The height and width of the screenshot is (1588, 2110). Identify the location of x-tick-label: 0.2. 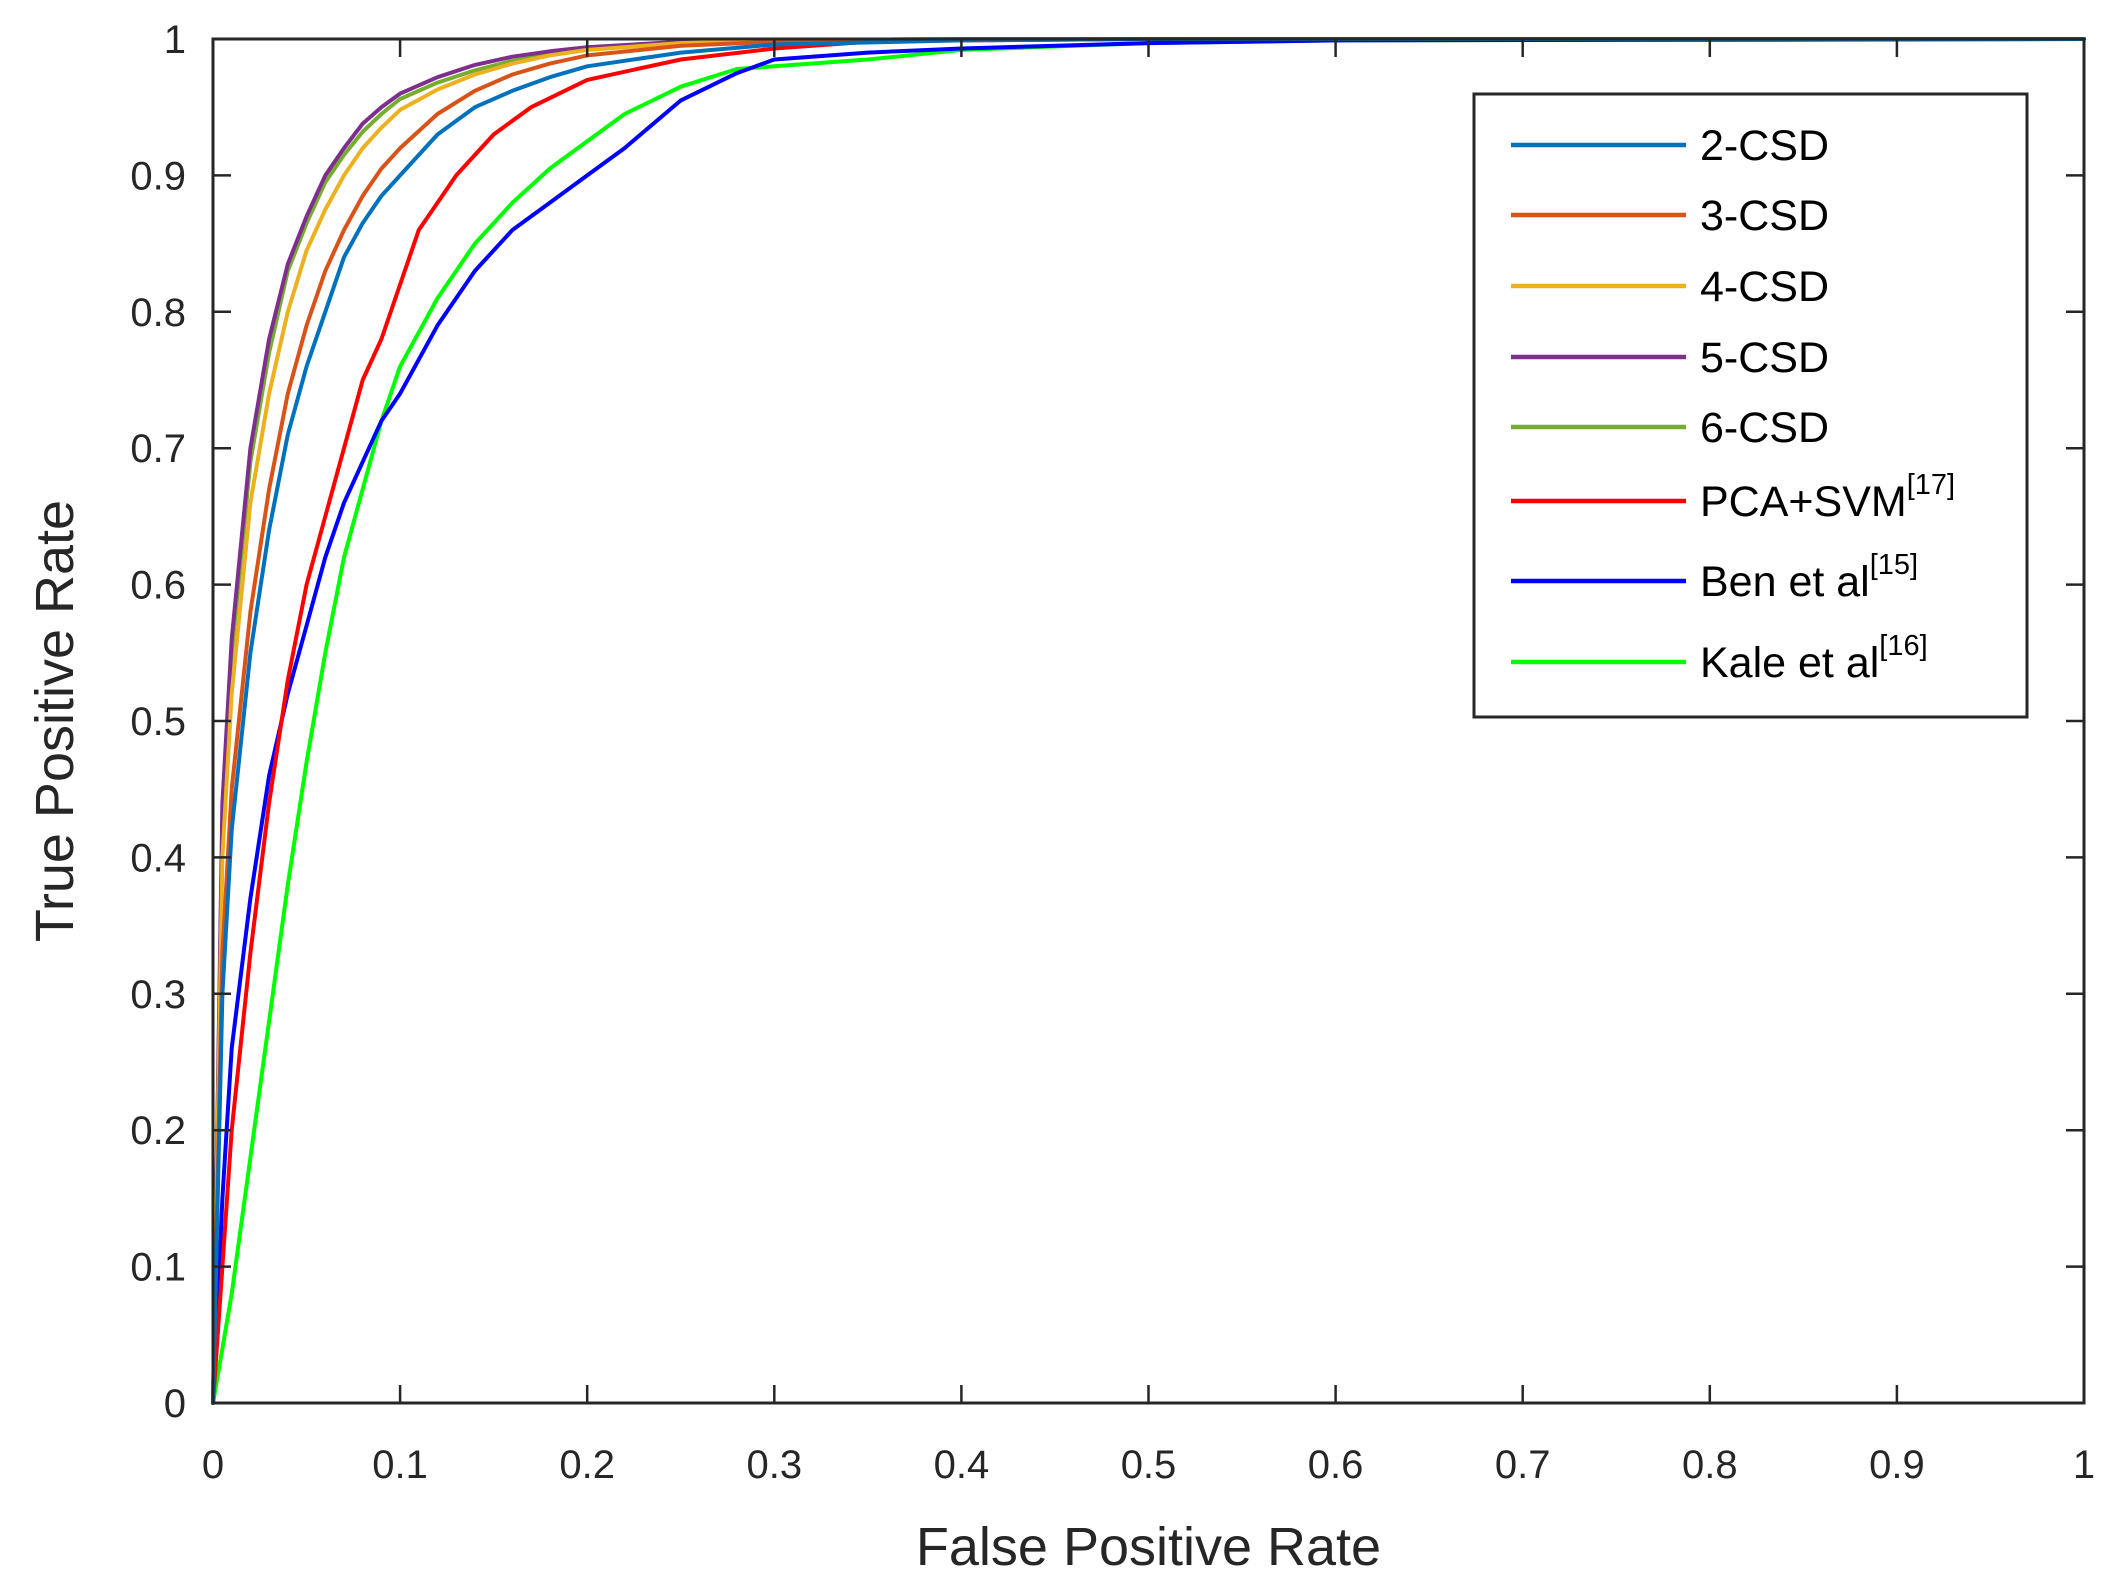
(587, 1465).